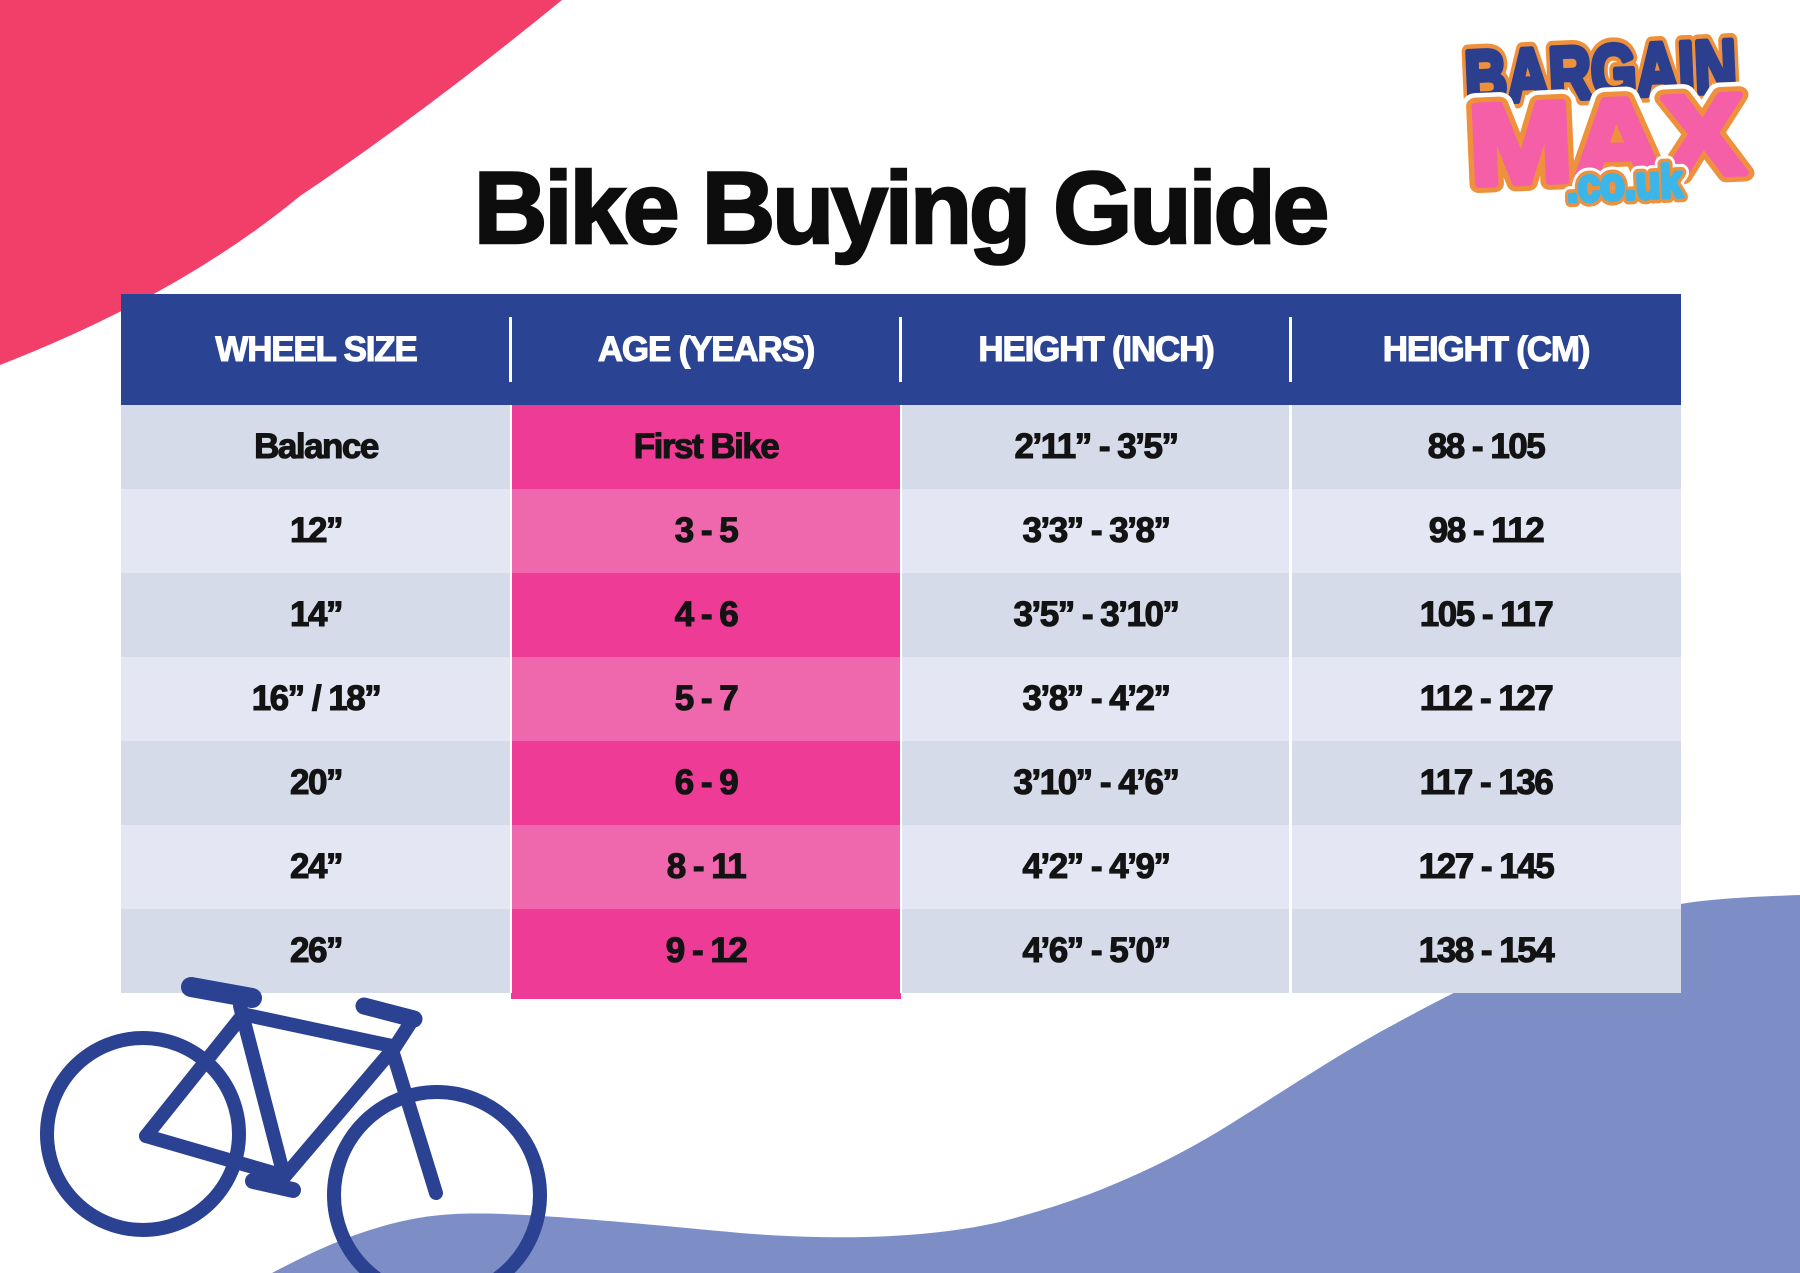  What do you see at coordinates (1600, 71) in the screenshot?
I see `svg-text: BARGAIN` at bounding box center [1600, 71].